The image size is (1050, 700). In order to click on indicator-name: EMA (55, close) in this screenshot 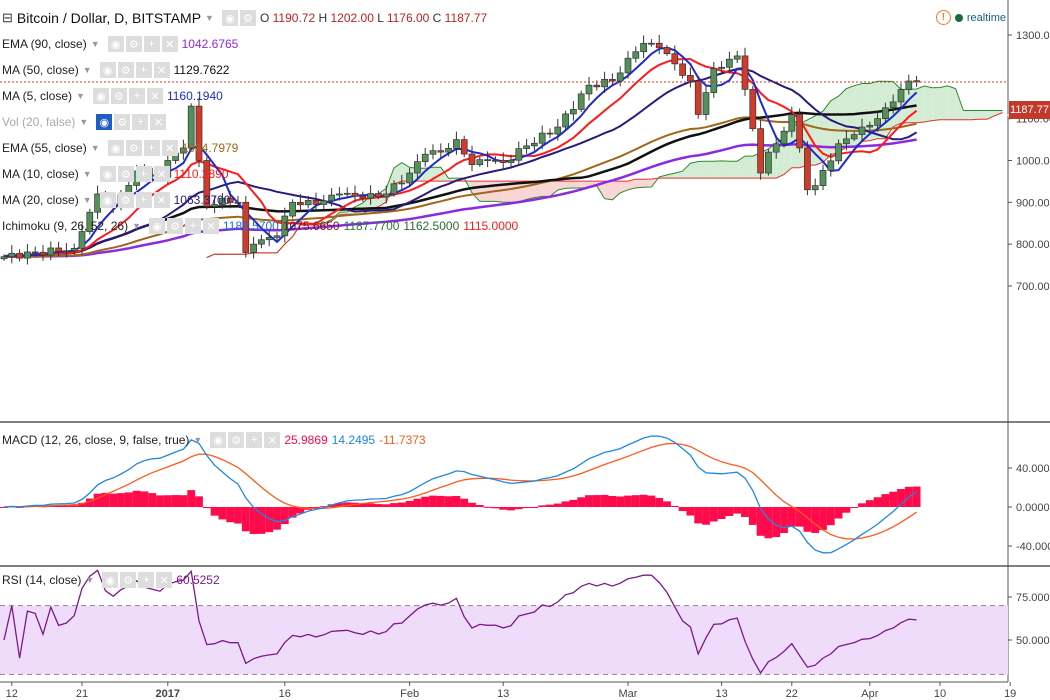, I will do `click(44, 148)`.